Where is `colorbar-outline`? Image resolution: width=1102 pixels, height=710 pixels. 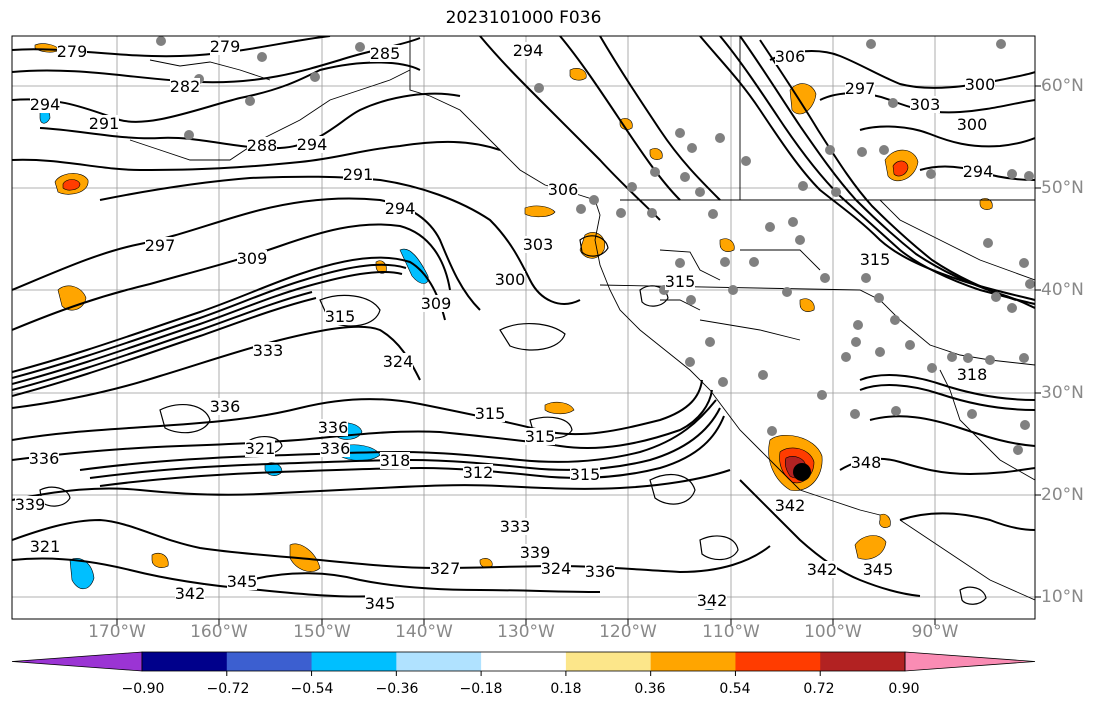 colorbar-outline is located at coordinates (523, 661).